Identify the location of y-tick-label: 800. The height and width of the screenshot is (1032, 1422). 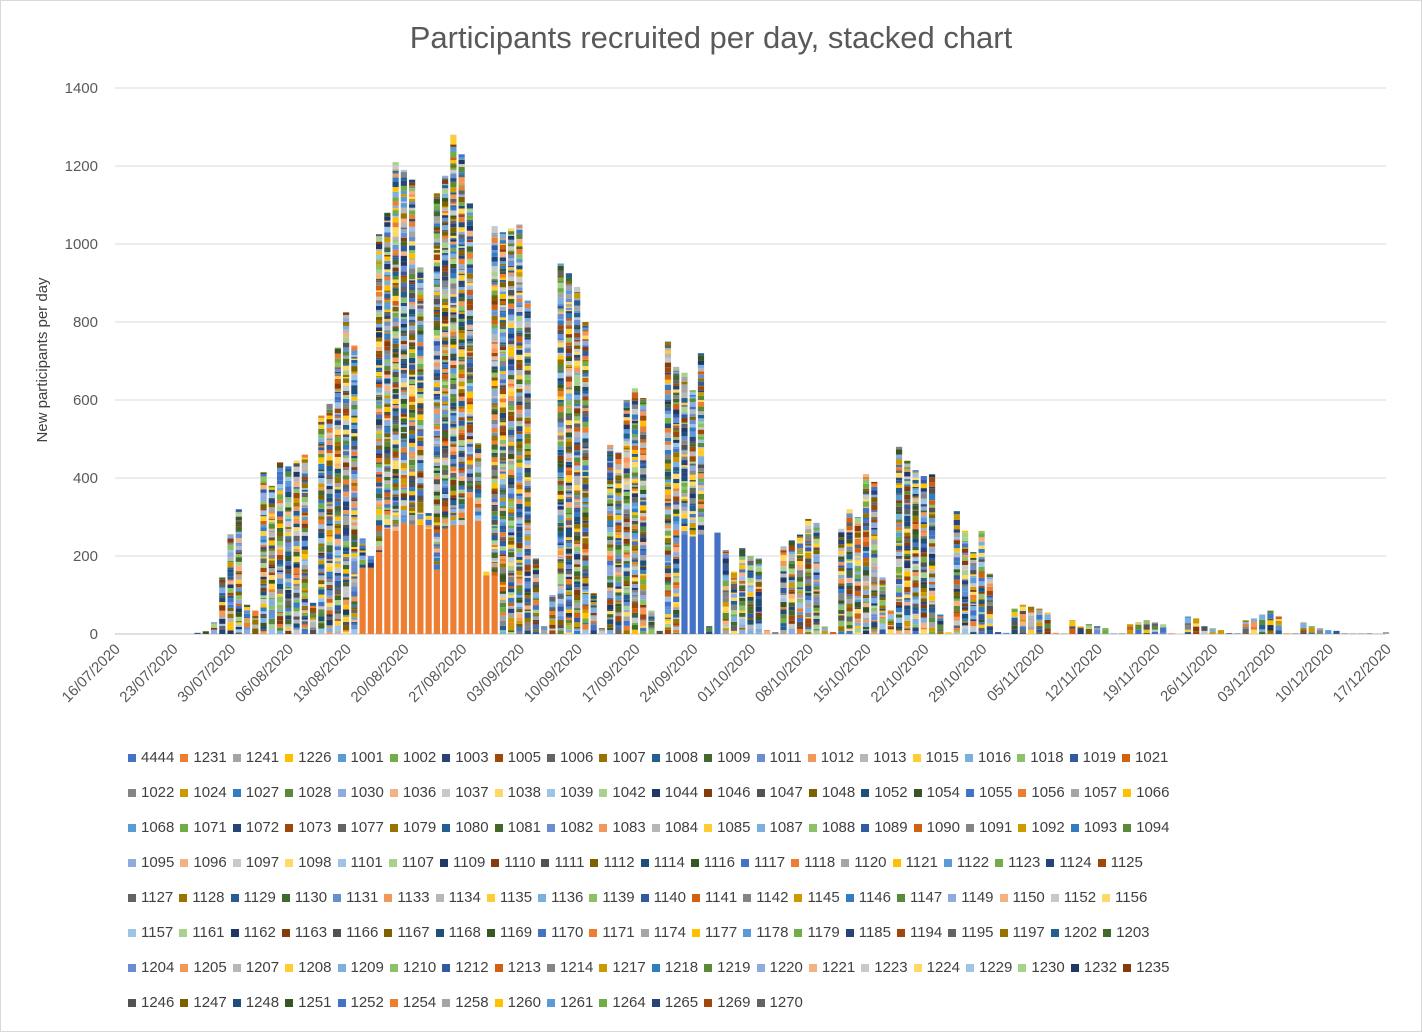
(85, 322).